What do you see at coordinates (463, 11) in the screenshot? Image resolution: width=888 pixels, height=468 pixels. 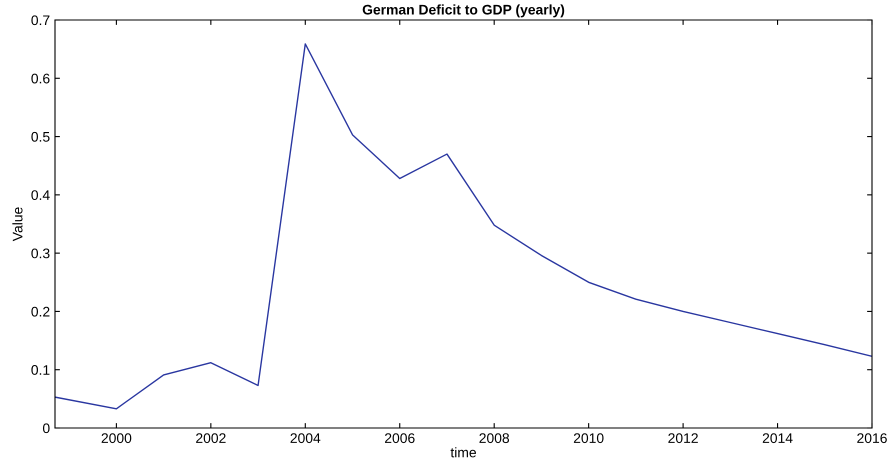 I see `chart-title: German Deficit to GDP (yearly)` at bounding box center [463, 11].